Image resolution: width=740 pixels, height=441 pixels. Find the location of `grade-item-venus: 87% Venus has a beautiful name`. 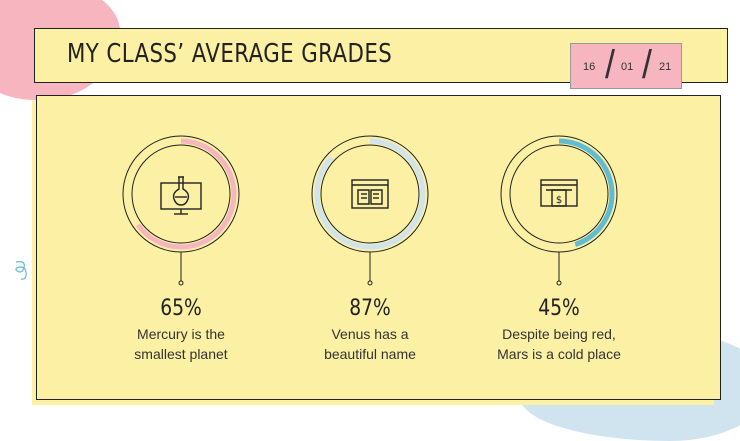

grade-item-venus: 87% Venus has a beautiful name is located at coordinates (370, 253).